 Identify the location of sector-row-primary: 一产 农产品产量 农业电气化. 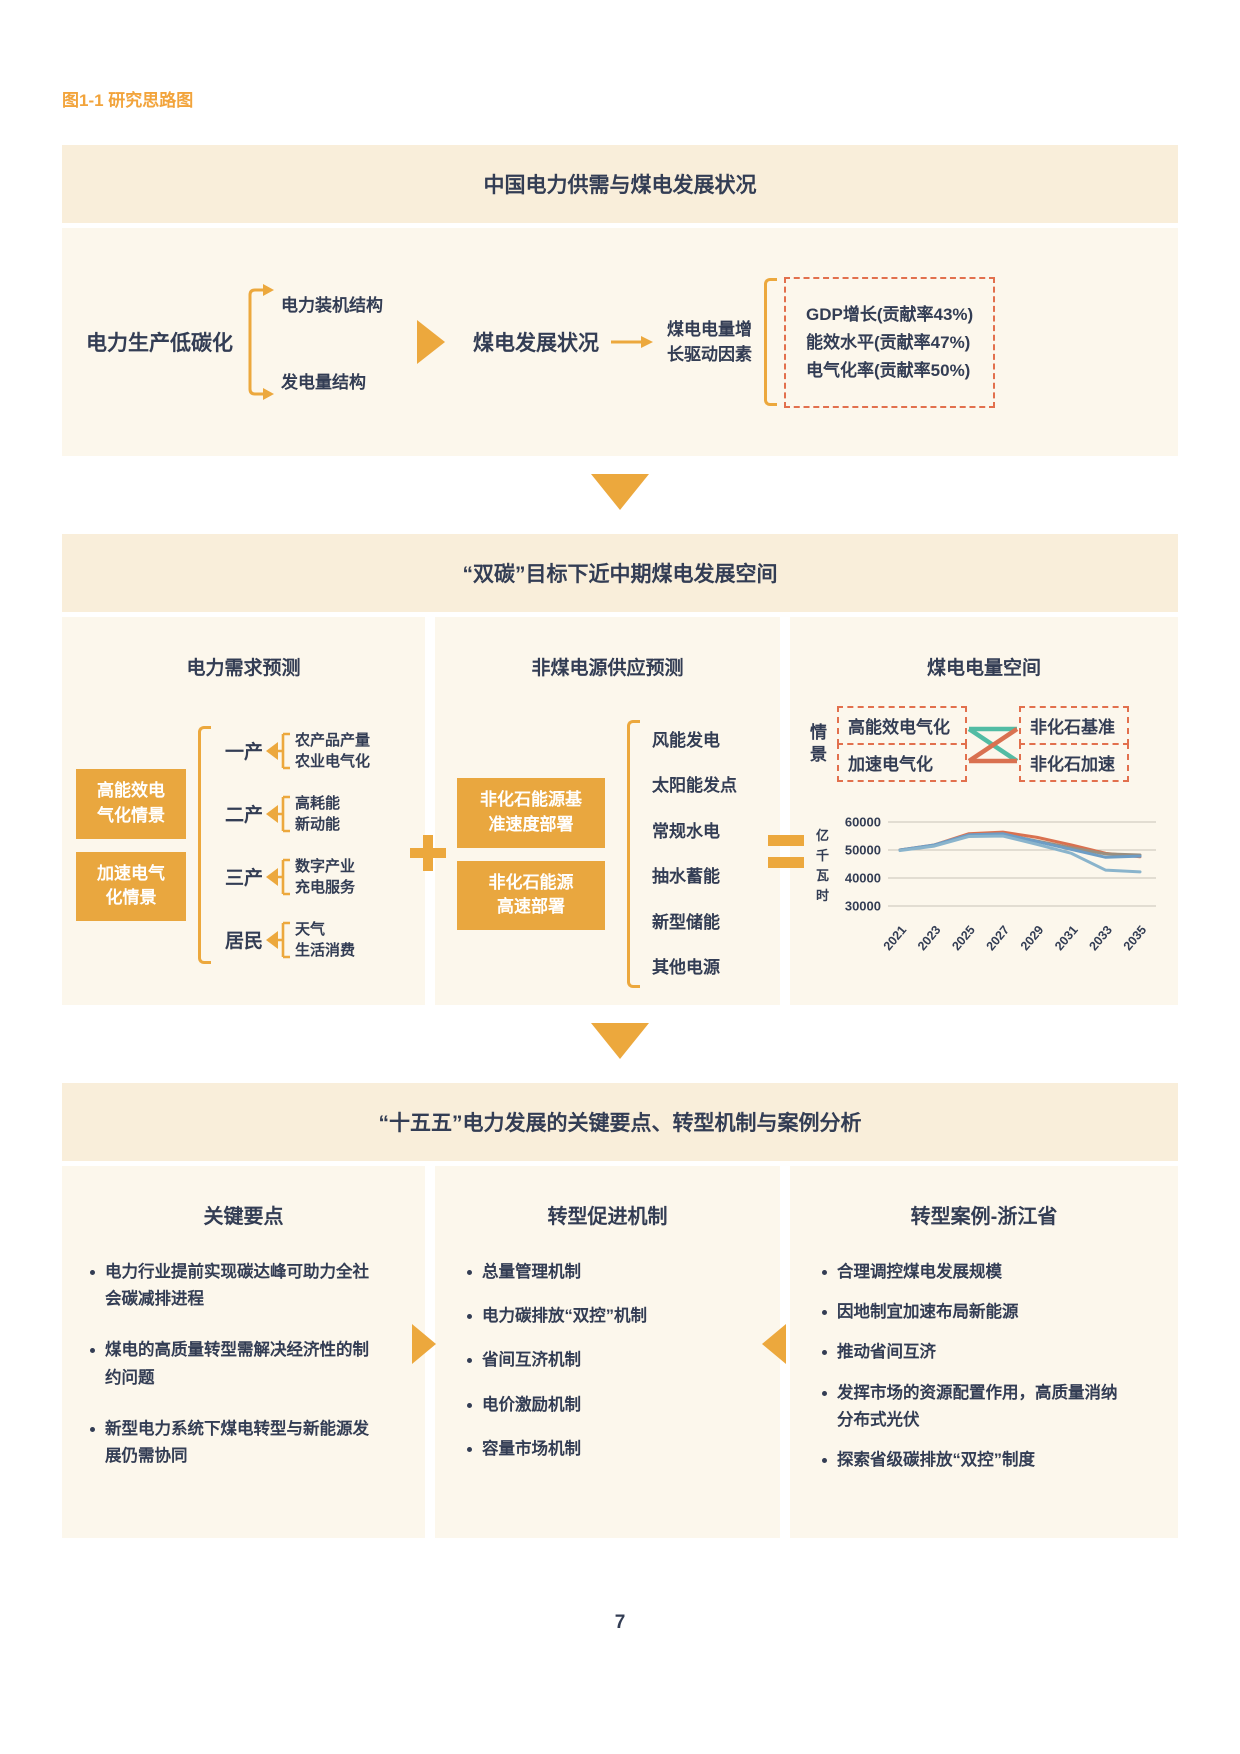
(295, 751).